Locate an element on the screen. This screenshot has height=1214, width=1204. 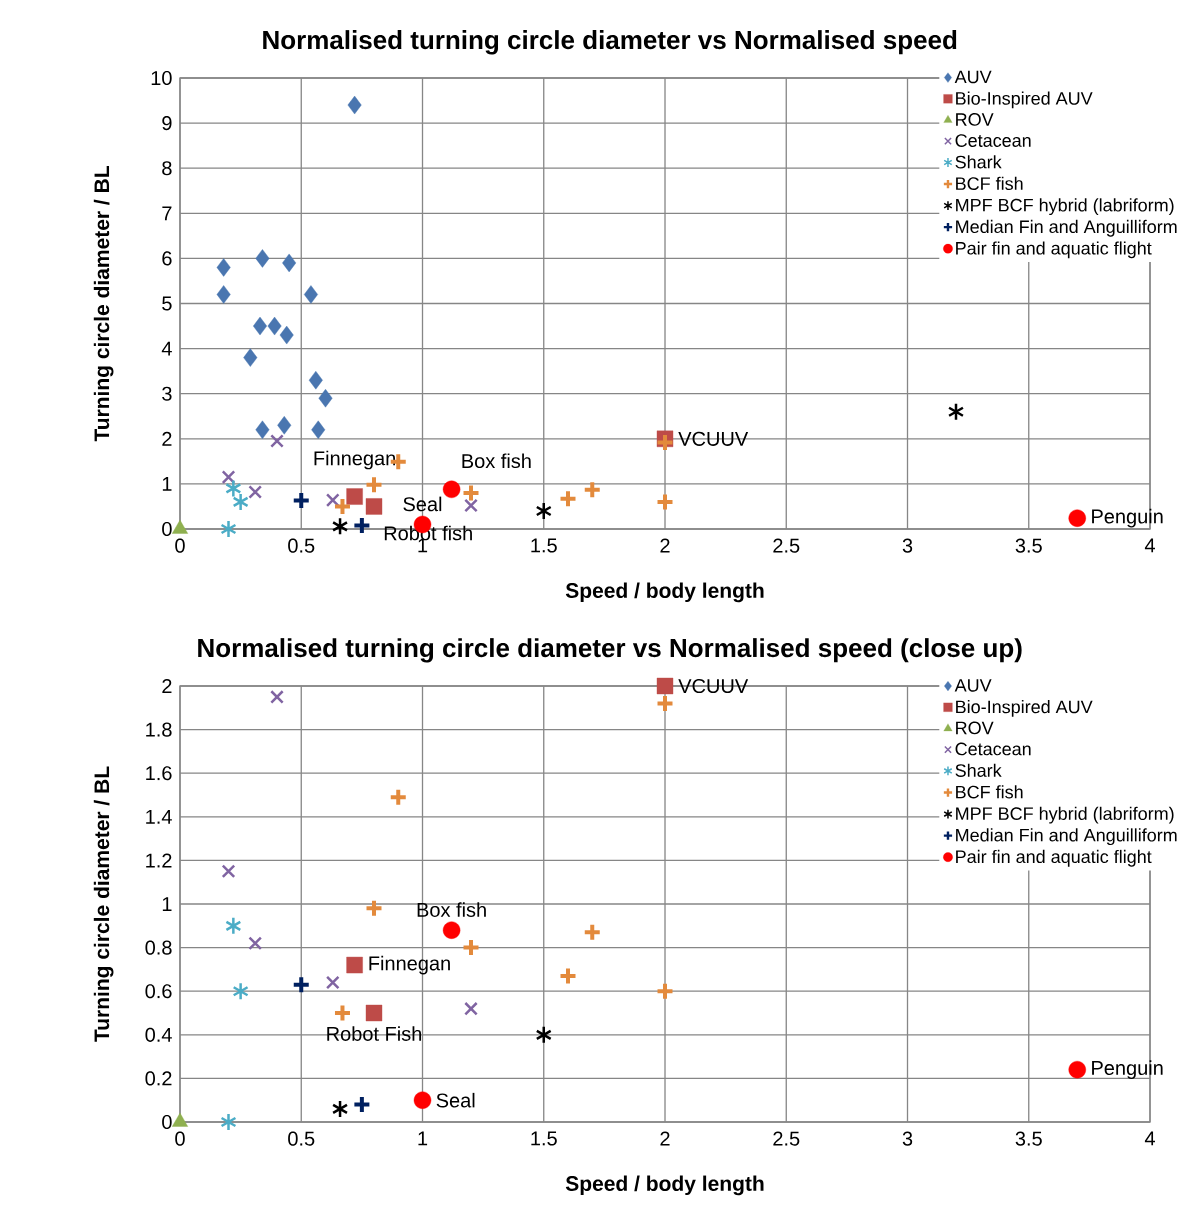
y-tick-label: 0.6 is located at coordinates (158, 991).